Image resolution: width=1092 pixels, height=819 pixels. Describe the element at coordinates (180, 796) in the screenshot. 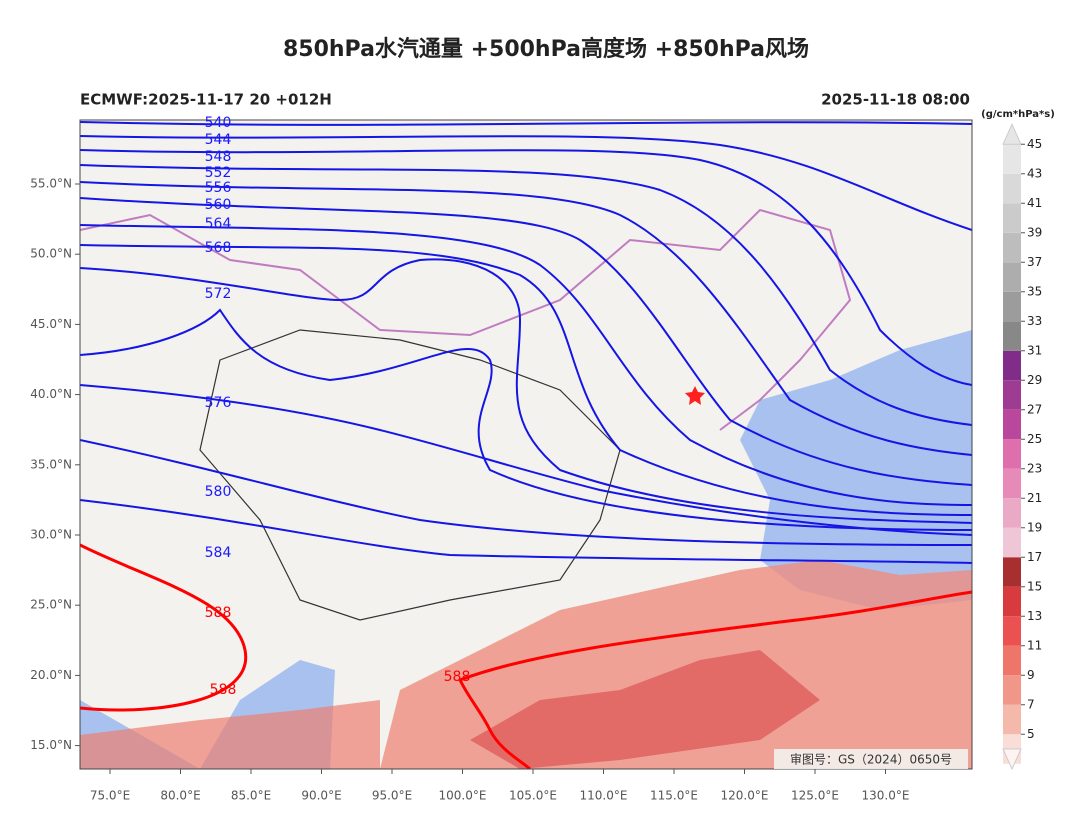

I see `lon-label: 80.0°E` at that location.